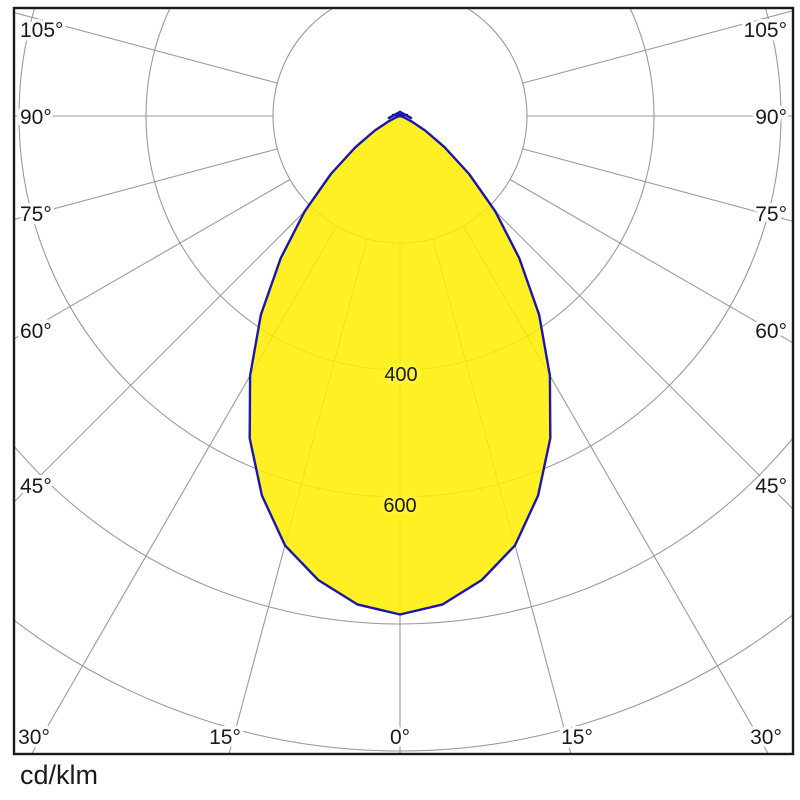  I want to click on angle-label-bottom-0: 0°, so click(400, 737).